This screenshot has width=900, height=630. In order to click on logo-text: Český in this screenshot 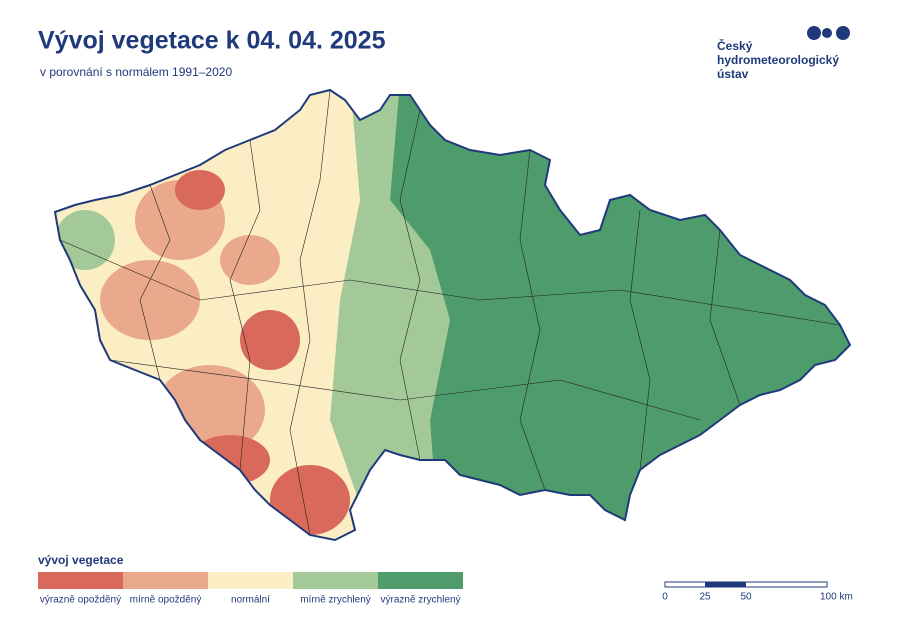, I will do `click(735, 45)`.